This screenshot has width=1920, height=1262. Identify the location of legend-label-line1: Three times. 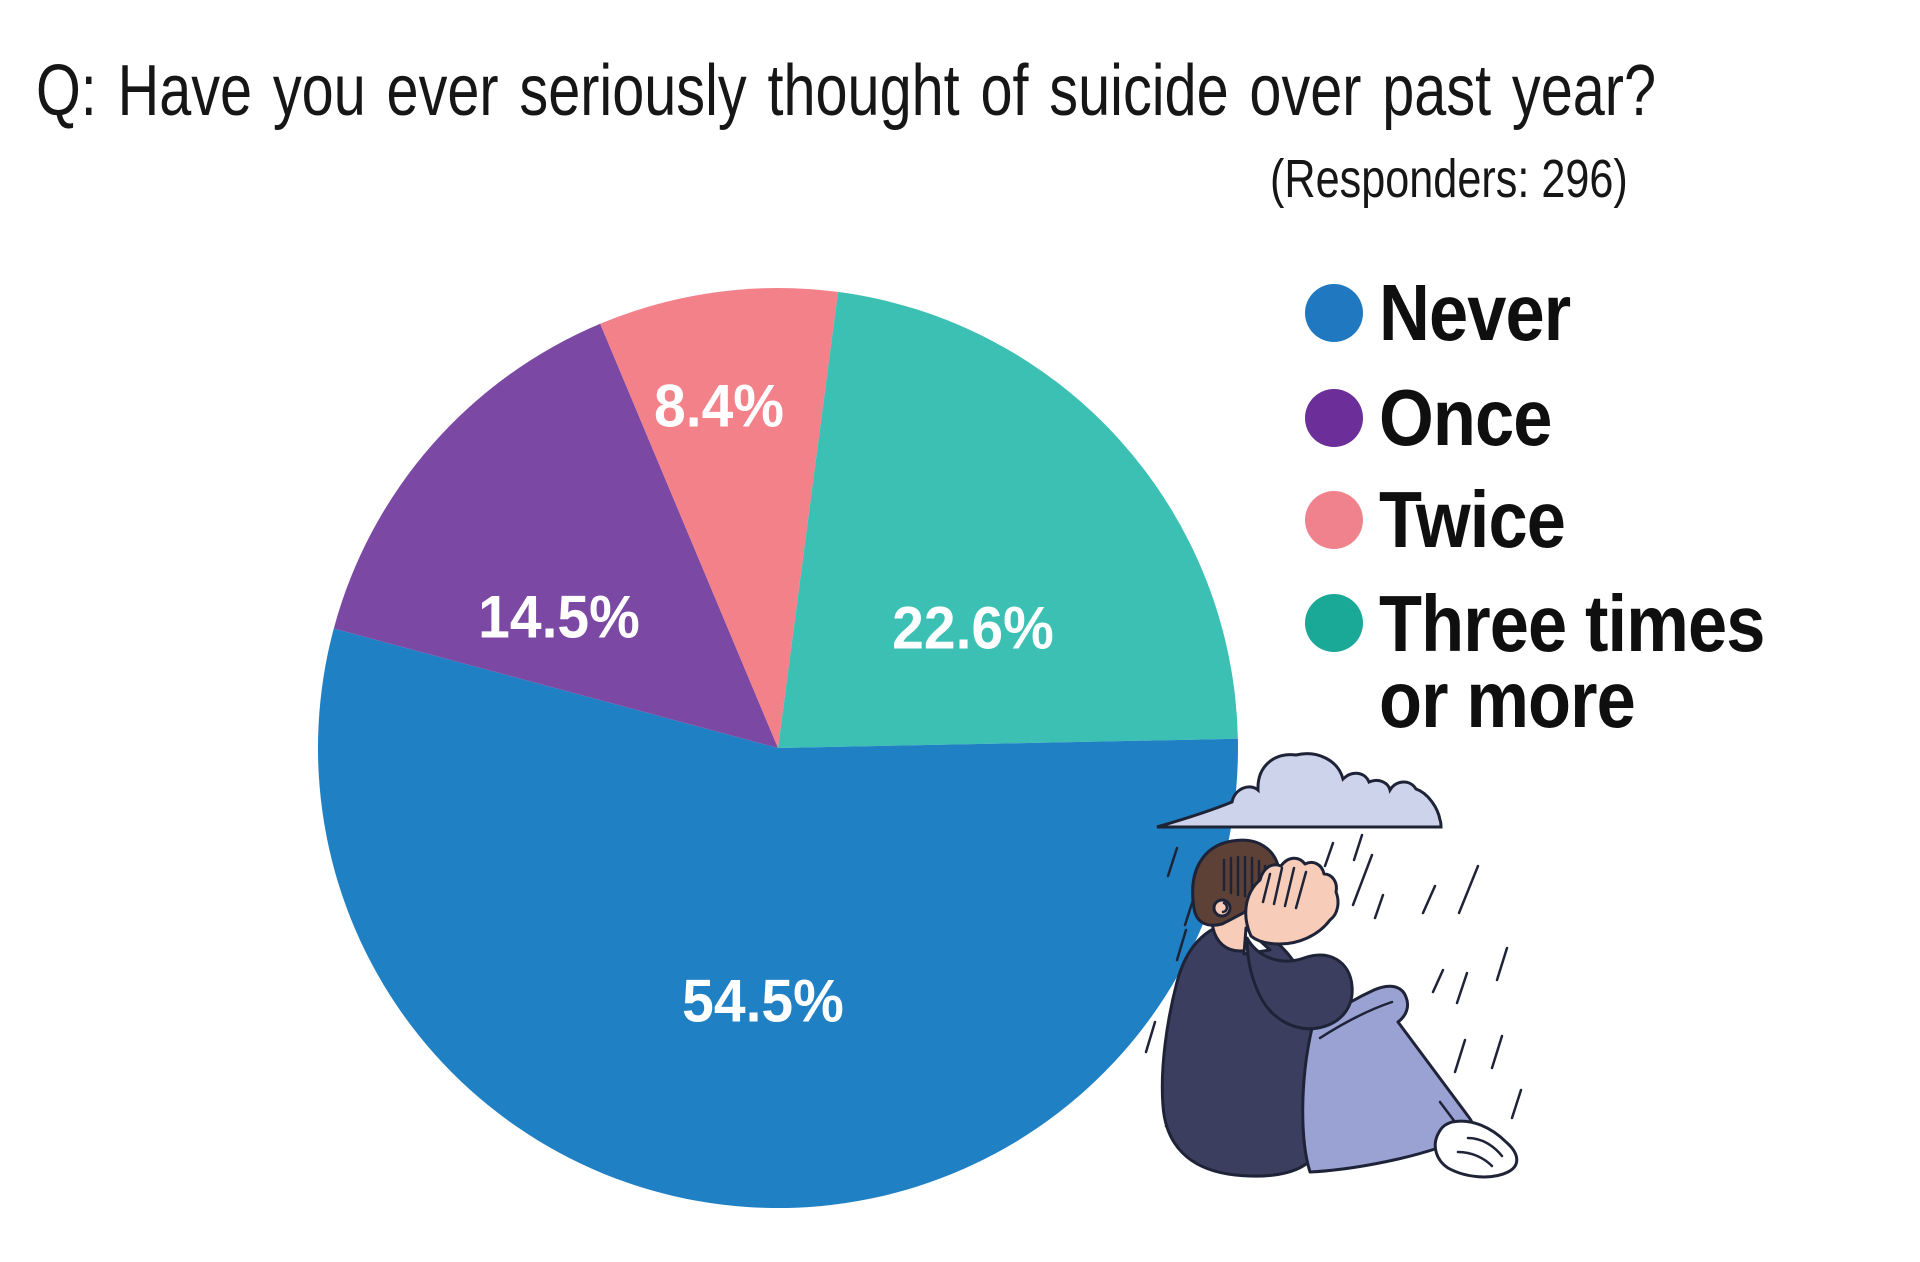
(1572, 623).